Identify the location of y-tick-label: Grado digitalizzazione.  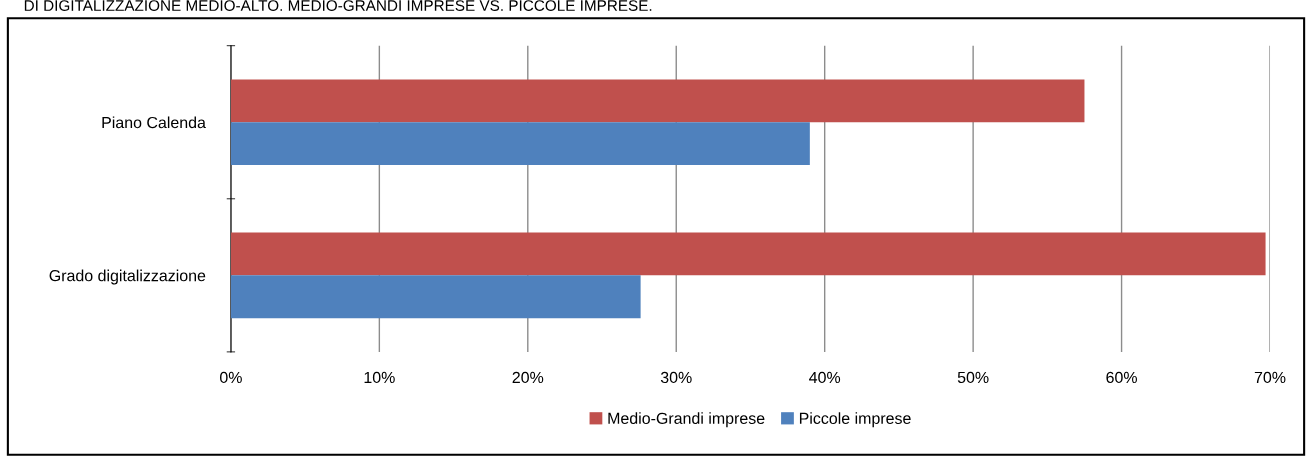
(127, 277).